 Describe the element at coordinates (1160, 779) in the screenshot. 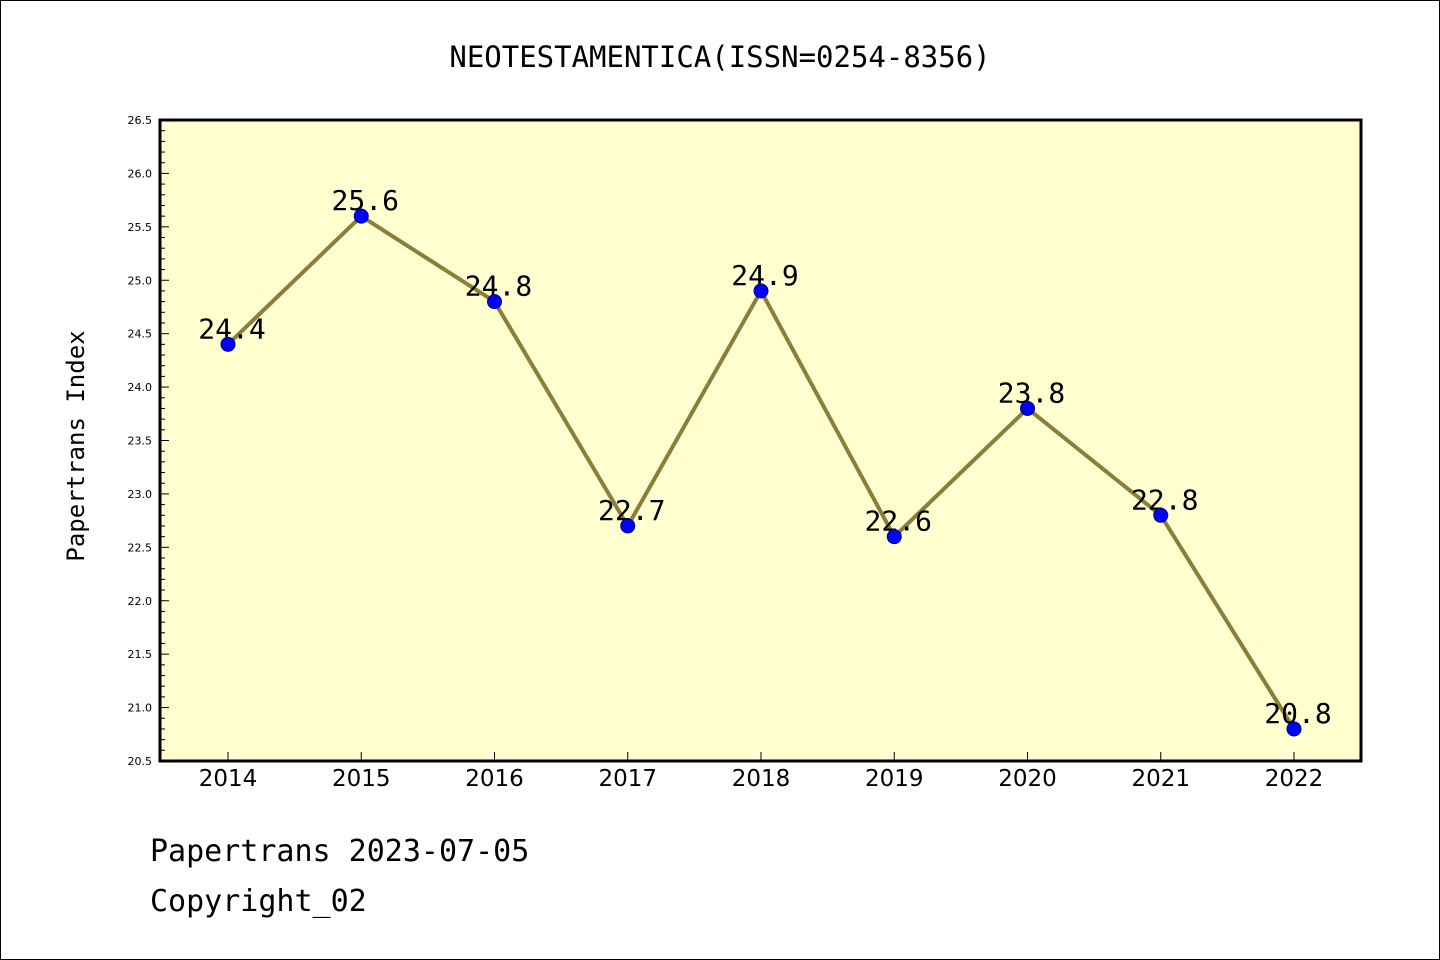

I see `x-tick-label: 2021` at that location.